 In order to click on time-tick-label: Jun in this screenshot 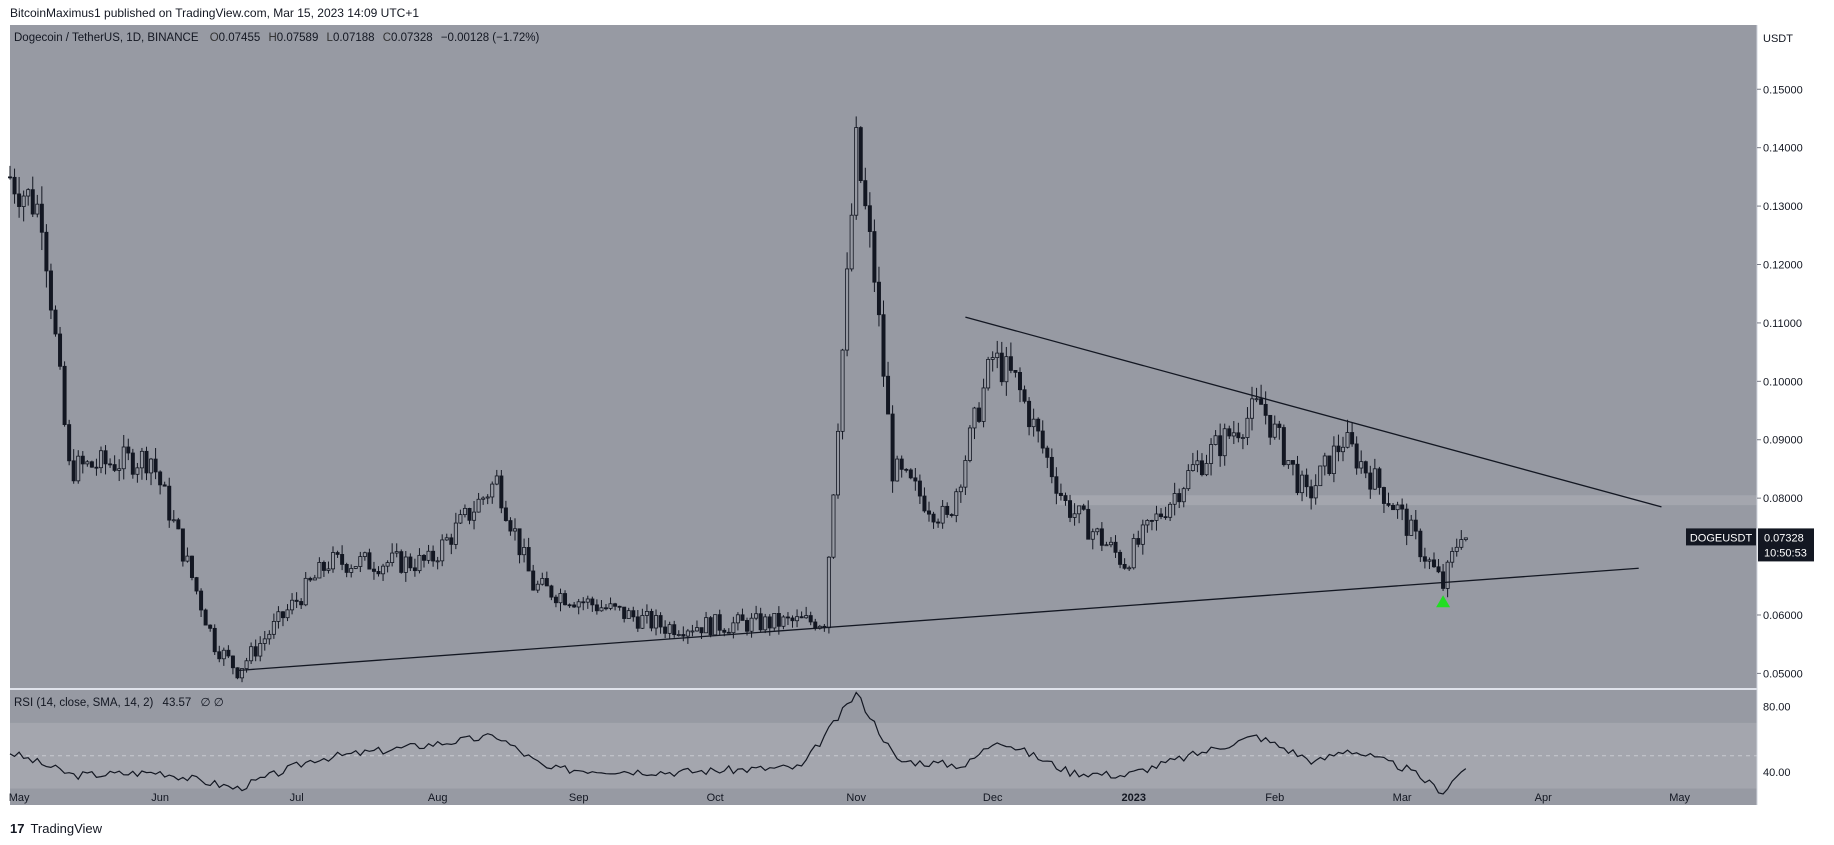, I will do `click(160, 798)`.